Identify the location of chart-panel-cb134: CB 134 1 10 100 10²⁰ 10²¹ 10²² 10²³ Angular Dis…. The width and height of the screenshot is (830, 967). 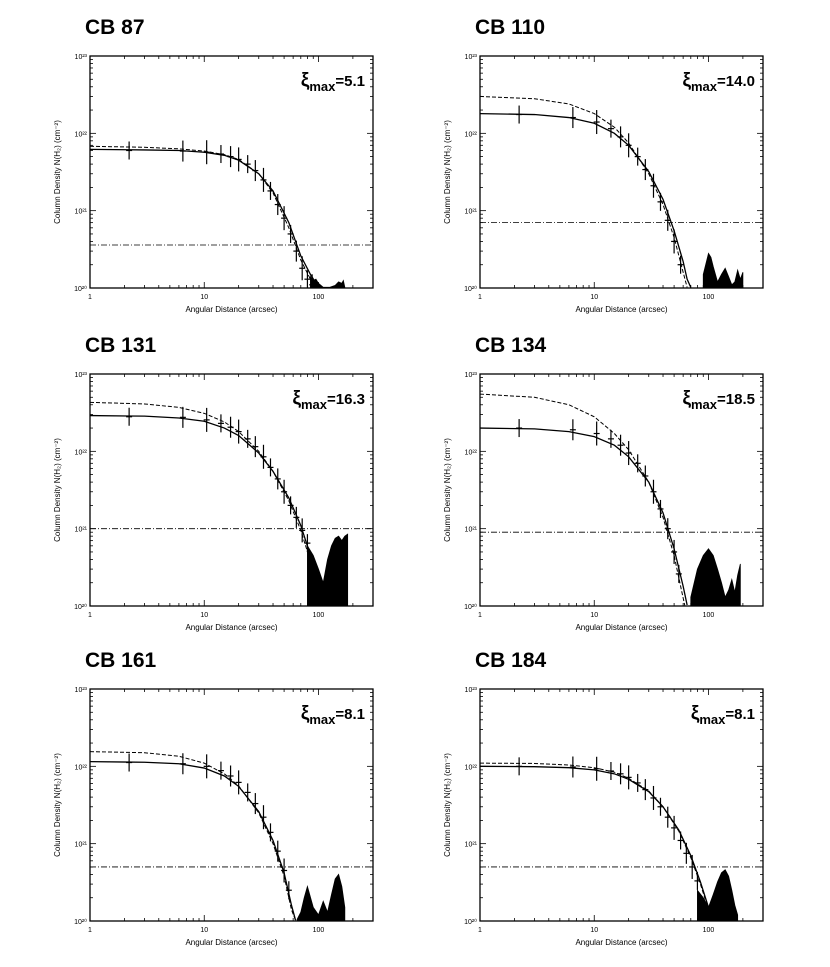
(615, 491).